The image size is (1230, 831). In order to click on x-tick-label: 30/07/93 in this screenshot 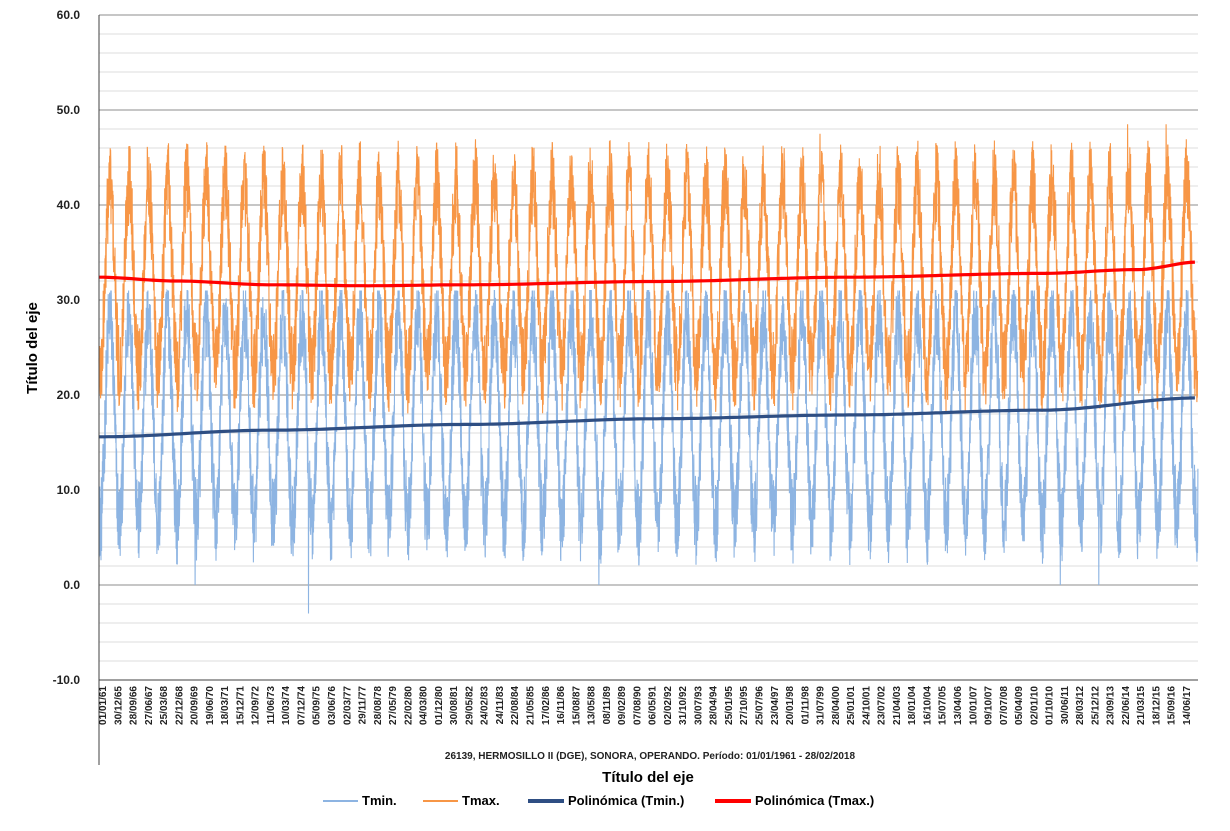, I will do `click(698, 705)`.